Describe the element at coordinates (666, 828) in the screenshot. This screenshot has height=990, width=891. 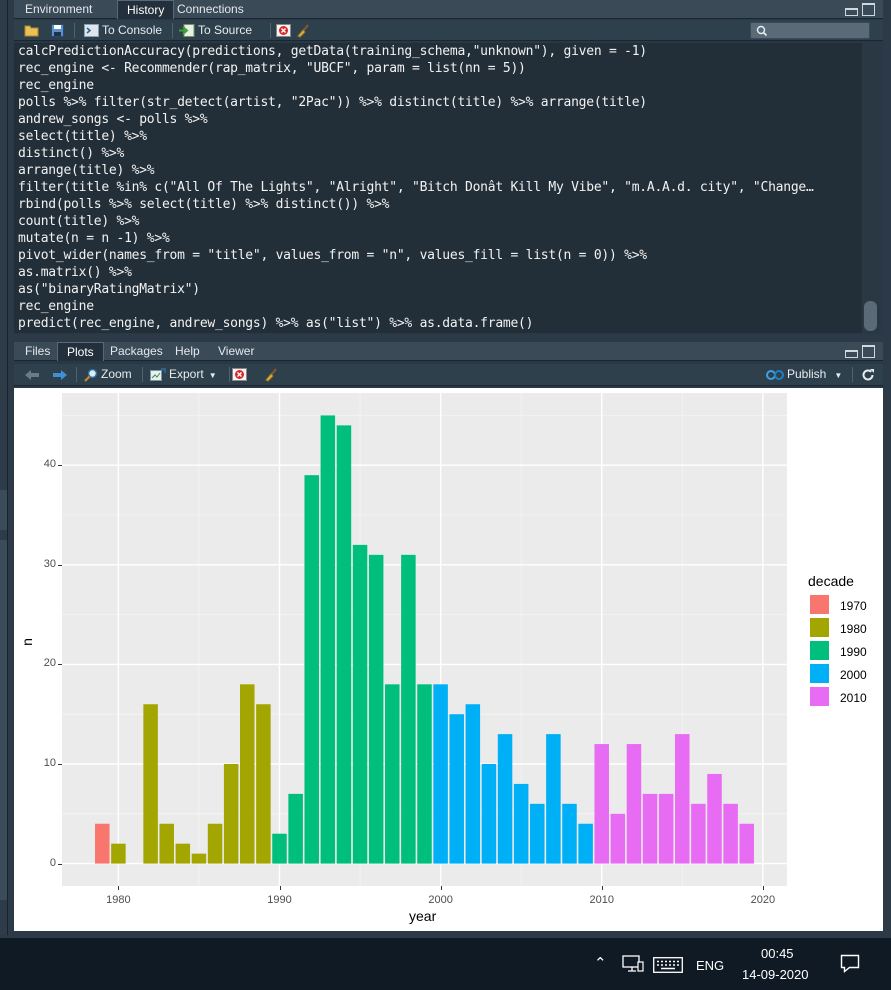
I see `bar-2014` at that location.